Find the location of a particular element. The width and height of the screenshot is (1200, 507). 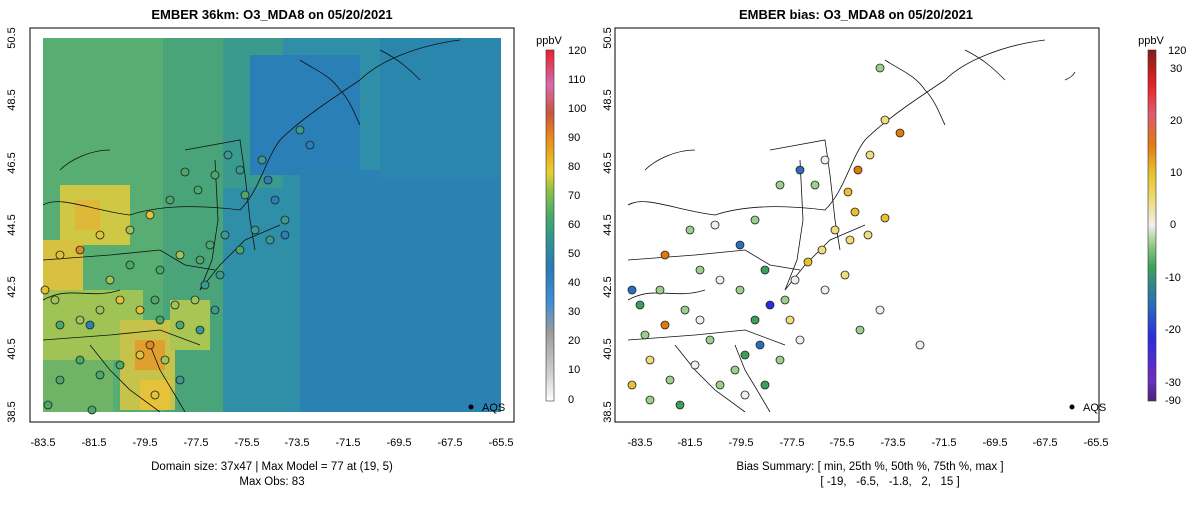

right-colorbar-tick: -90 is located at coordinates (1173, 401).